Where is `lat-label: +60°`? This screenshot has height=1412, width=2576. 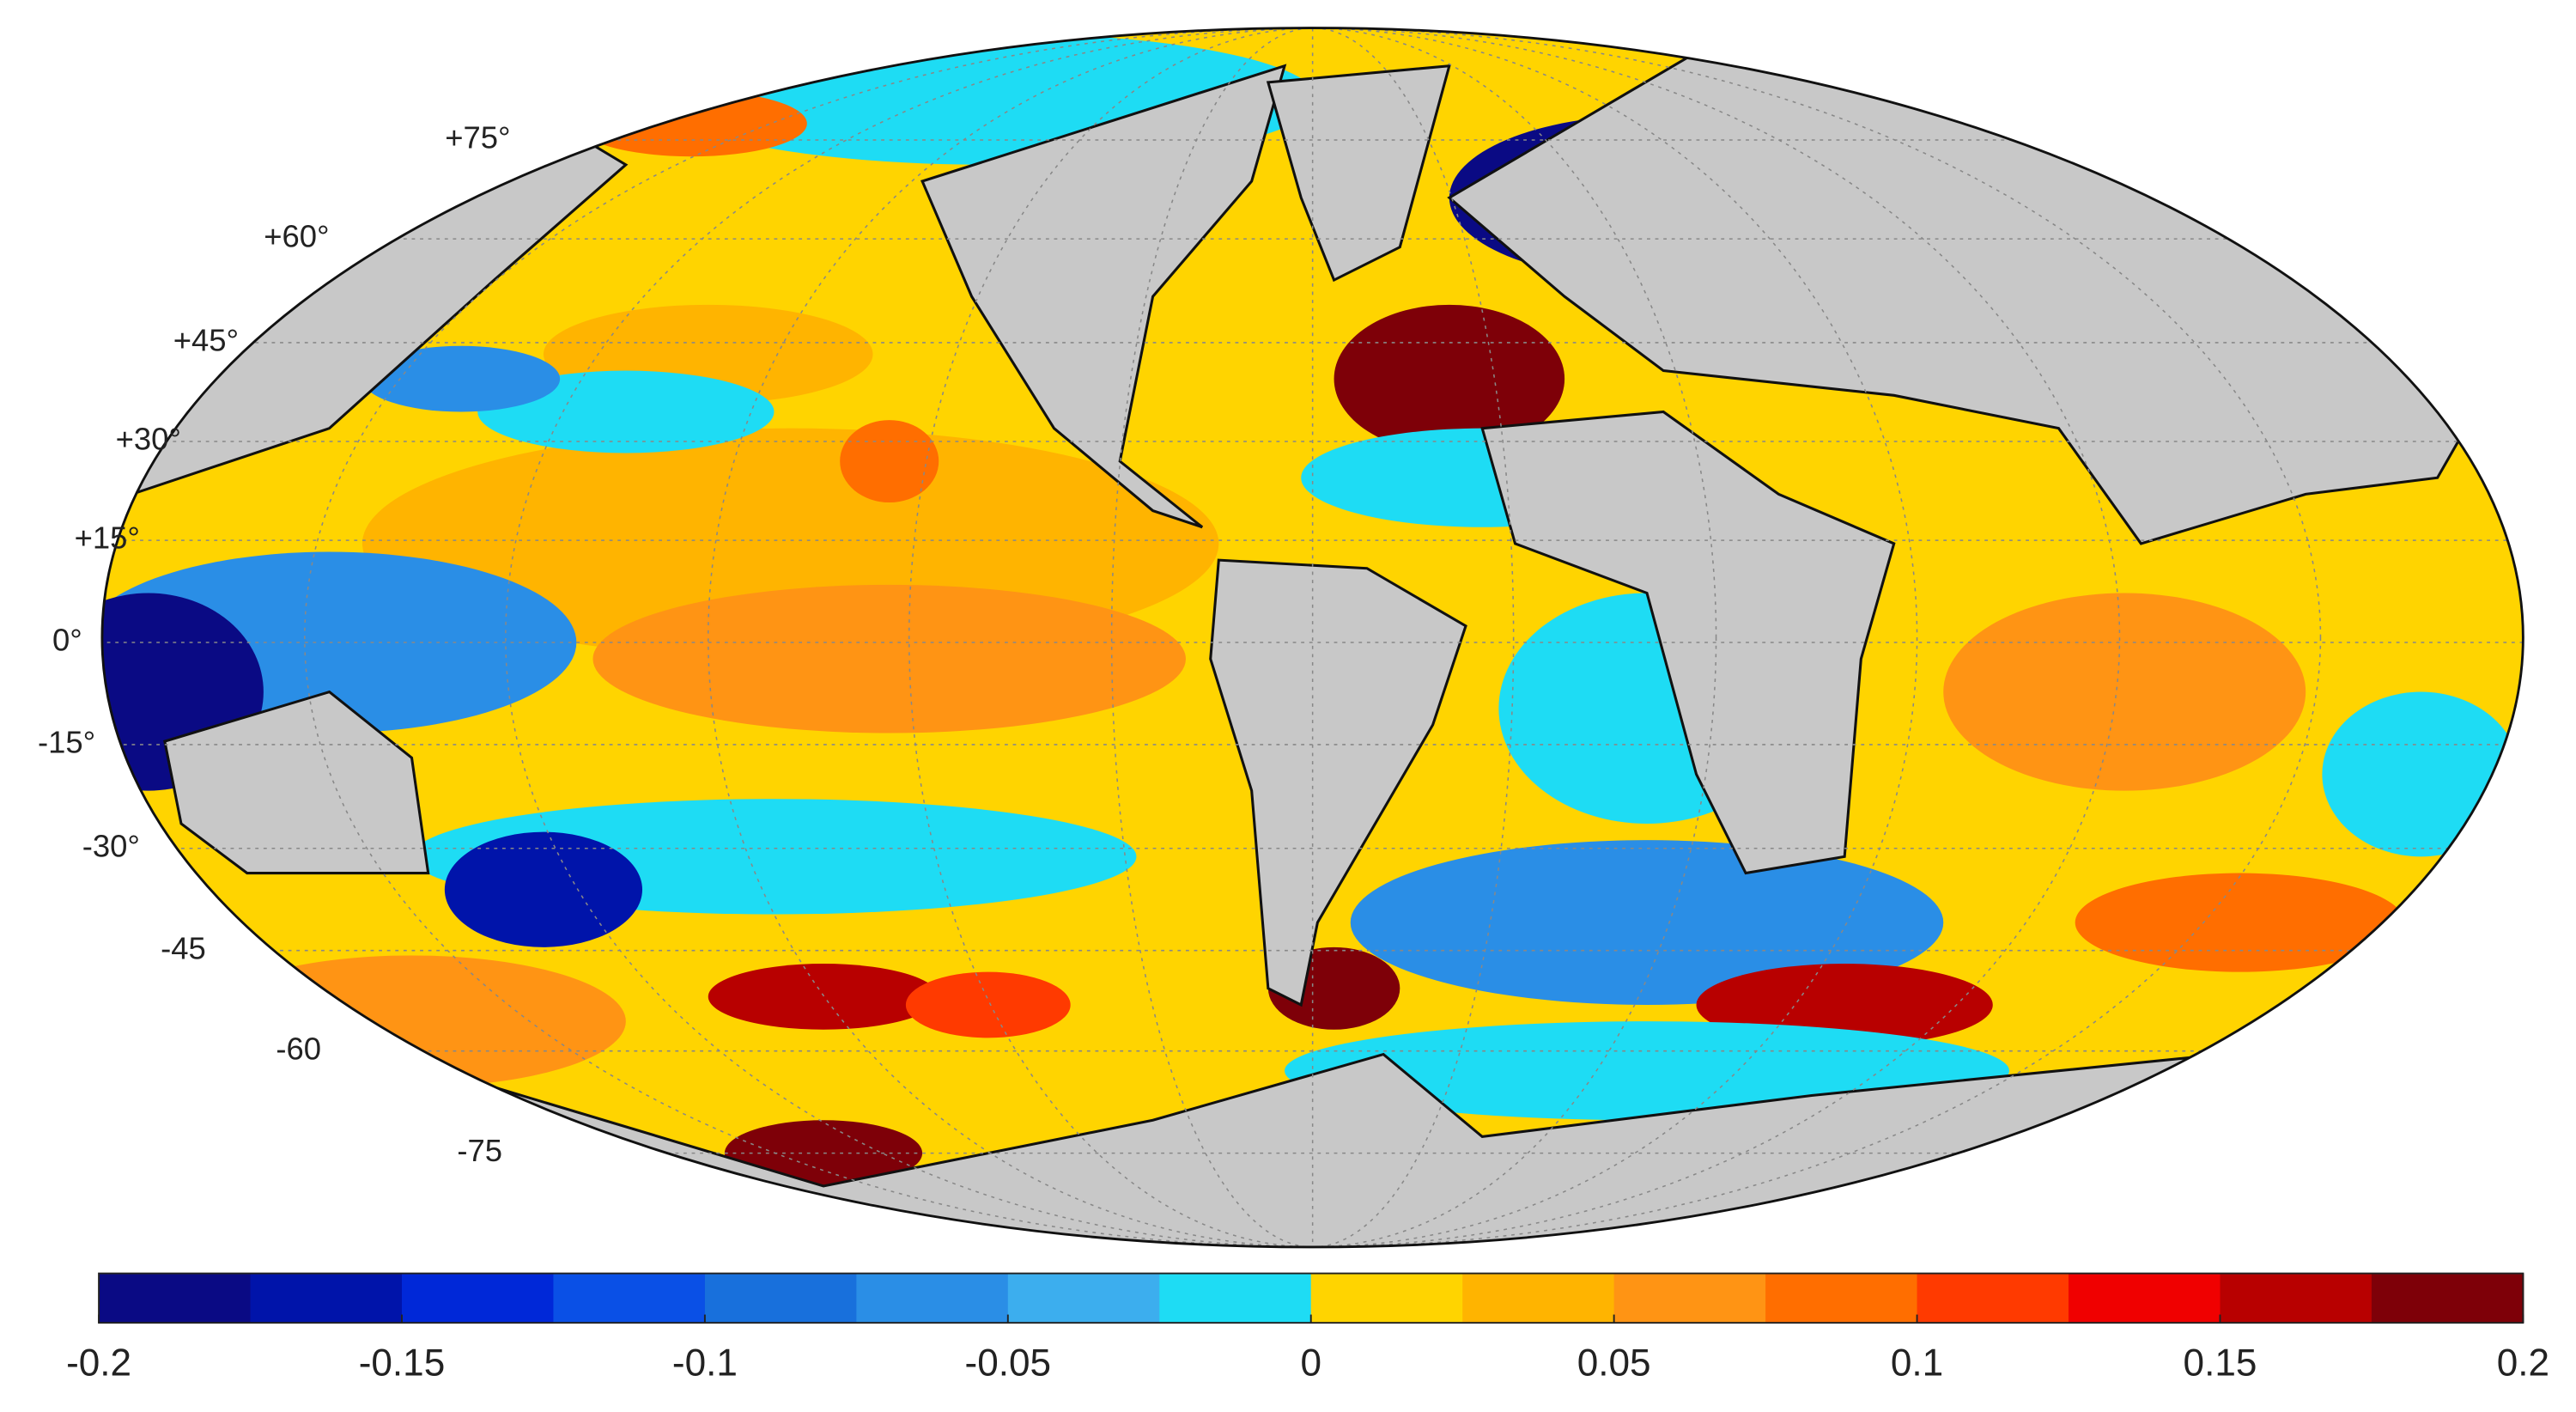
lat-label: +60° is located at coordinates (296, 236).